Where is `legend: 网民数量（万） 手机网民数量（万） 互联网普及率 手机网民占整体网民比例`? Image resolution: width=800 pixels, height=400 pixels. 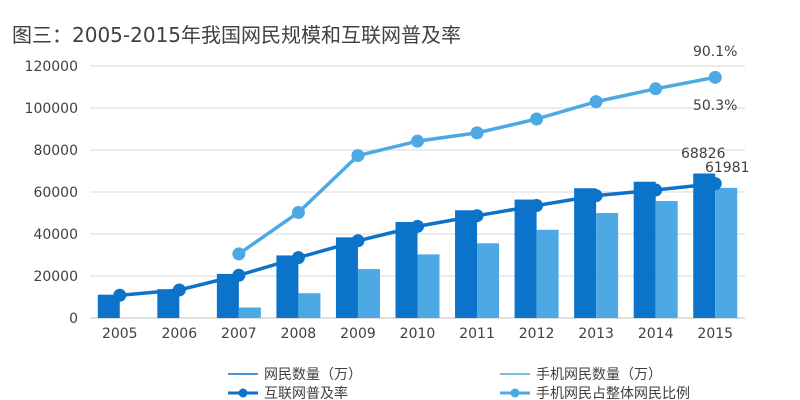
legend: 网民数量（万） 手机网民数量（万） 互联网普及率 手机网民占整体网民比例 is located at coordinates (459, 383).